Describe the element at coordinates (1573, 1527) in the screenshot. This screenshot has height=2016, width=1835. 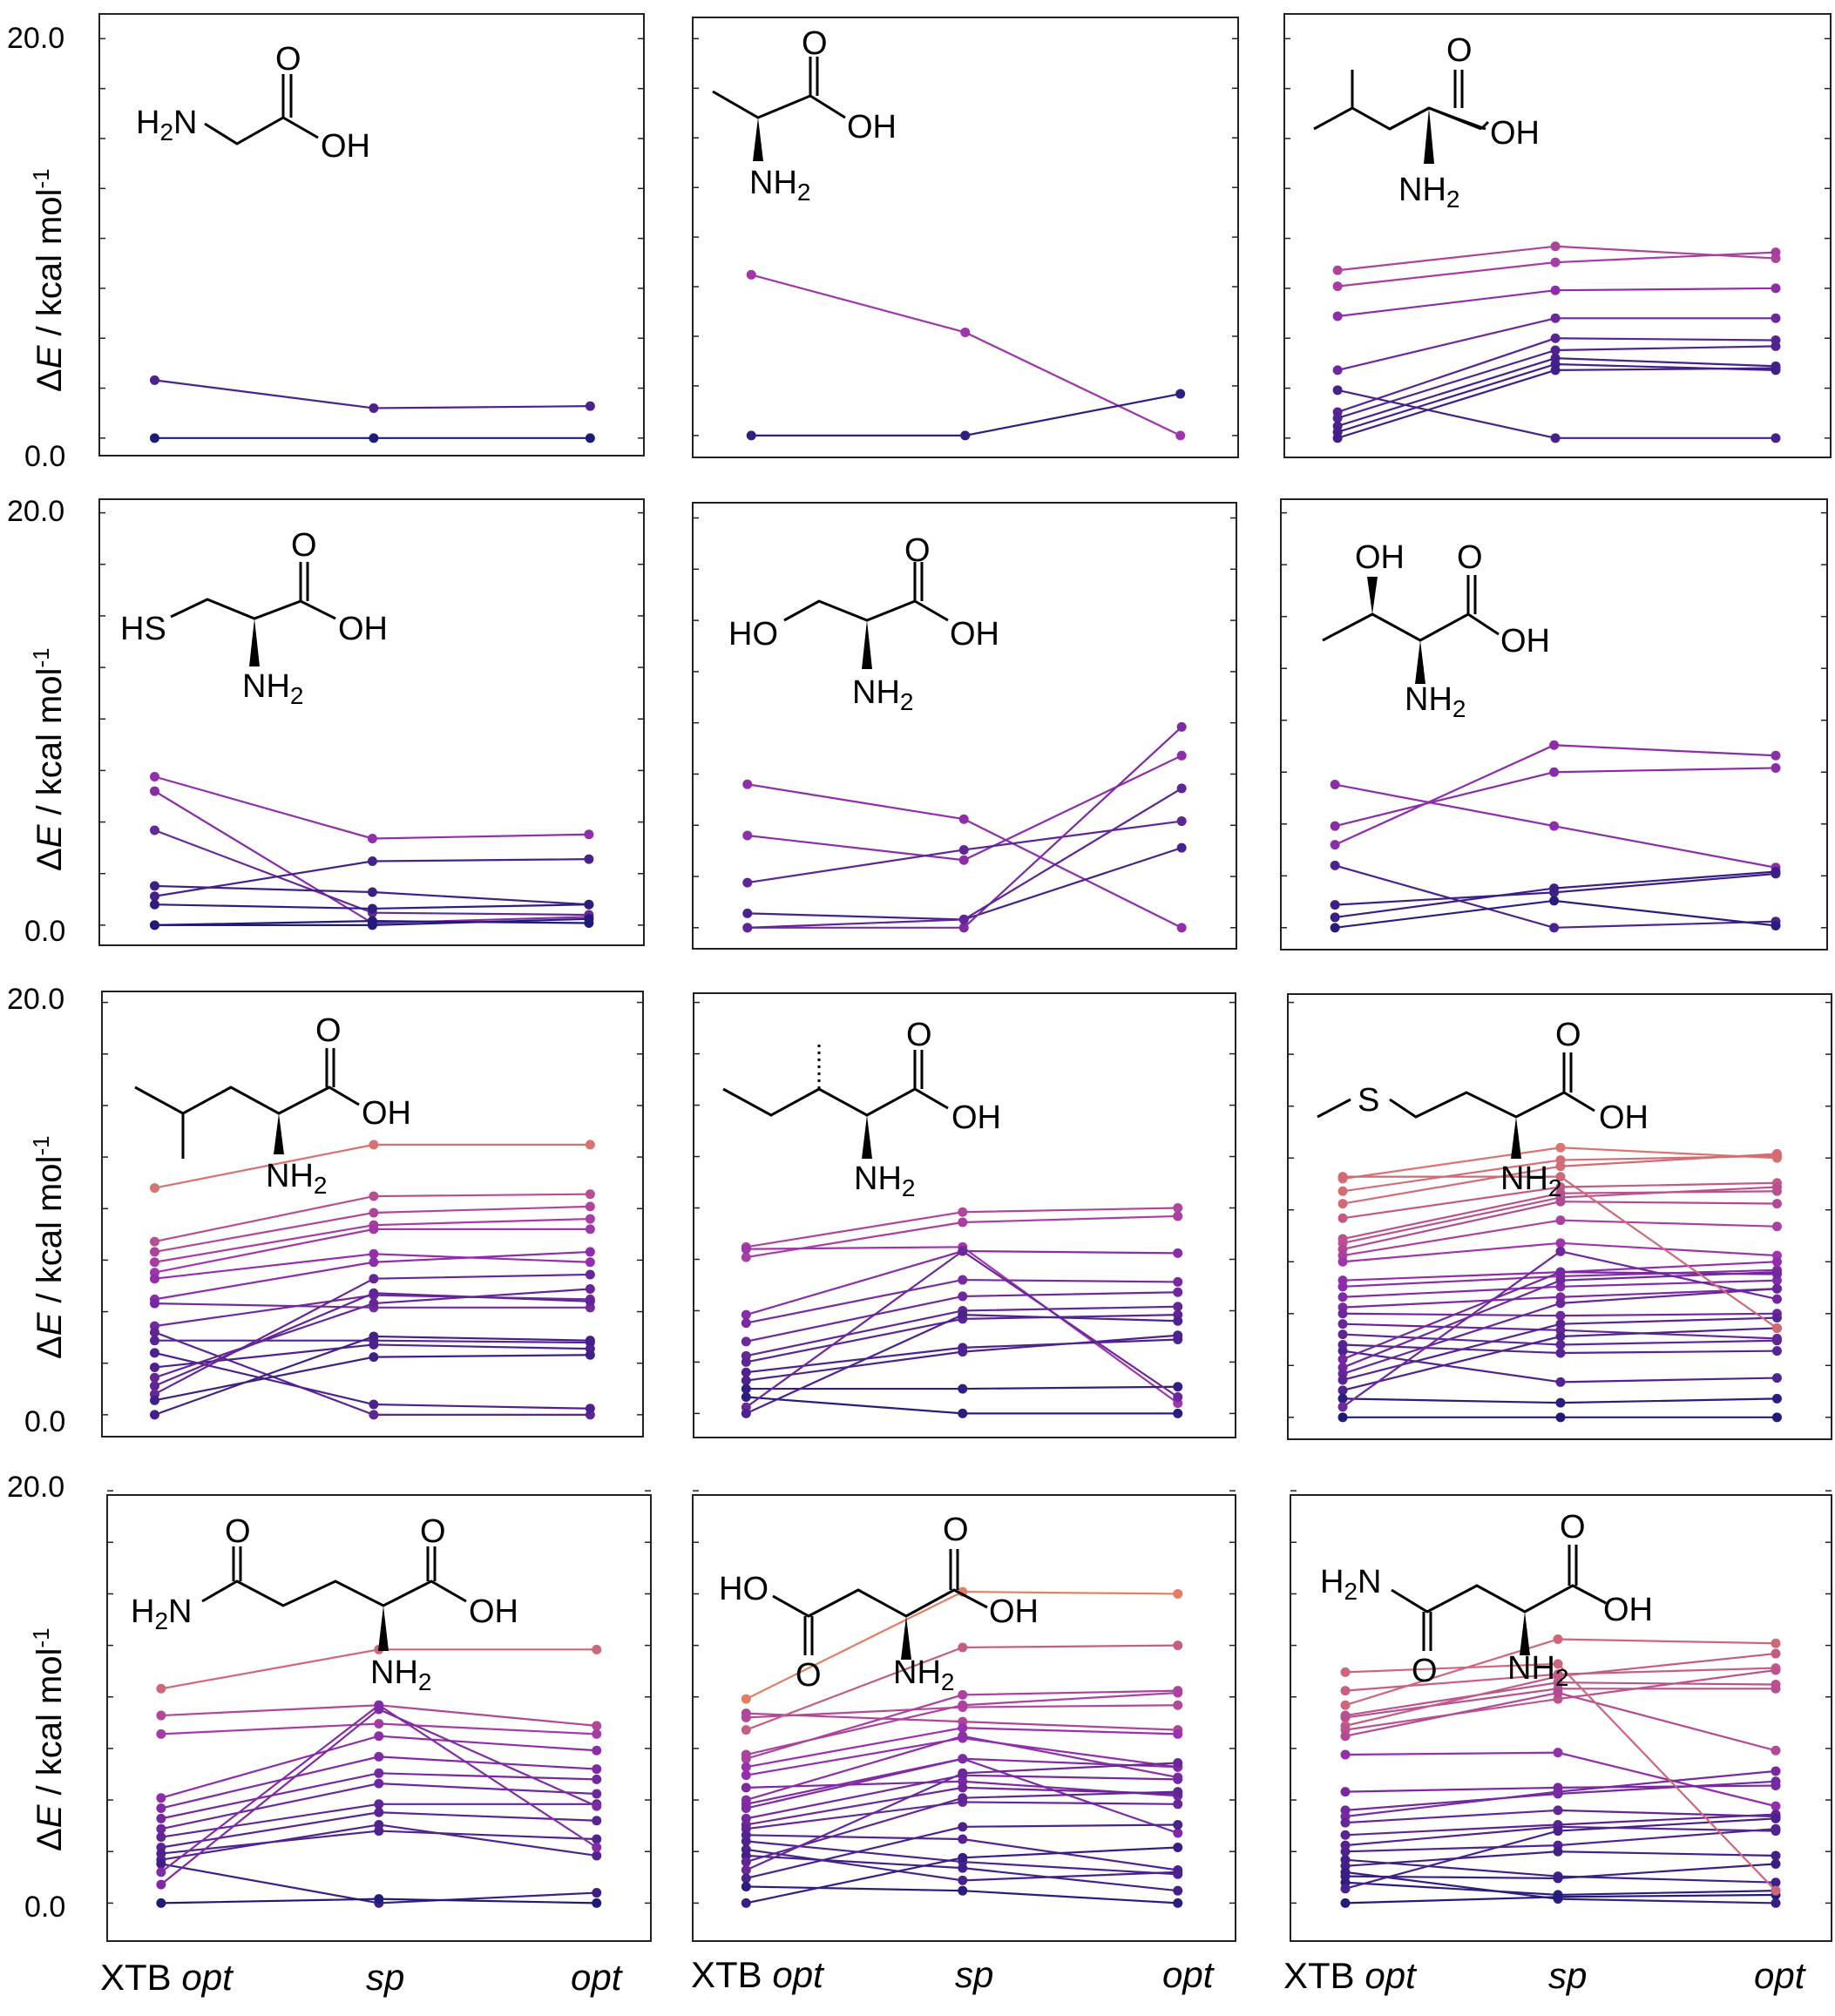
I see `asparagine-o-label: O` at that location.